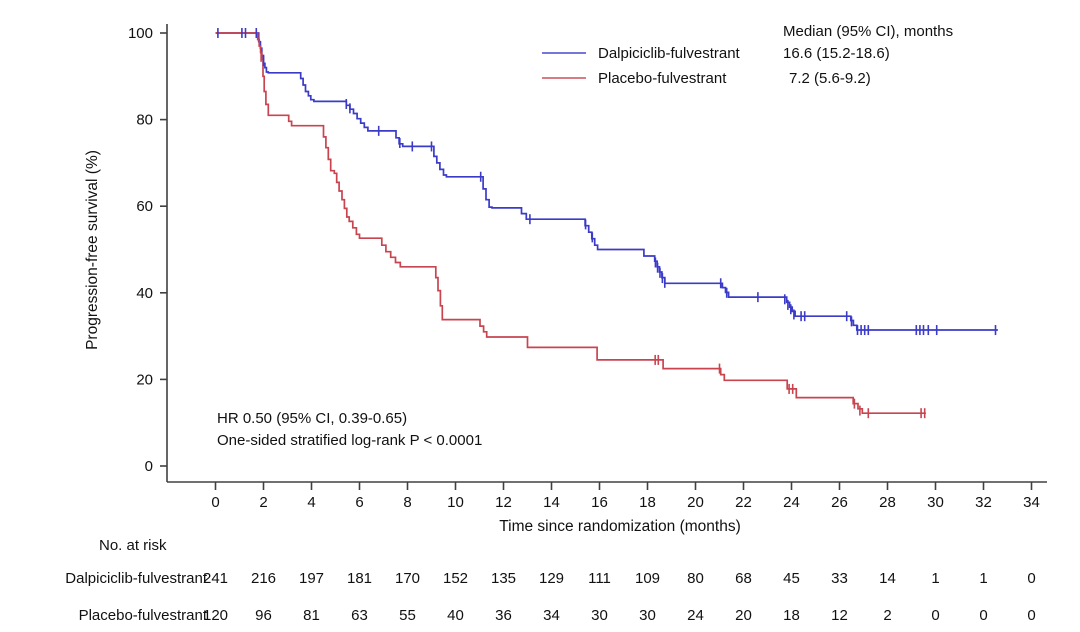 The width and height of the screenshot is (1080, 632). What do you see at coordinates (743, 502) in the screenshot?
I see `x-tick-label: 22` at bounding box center [743, 502].